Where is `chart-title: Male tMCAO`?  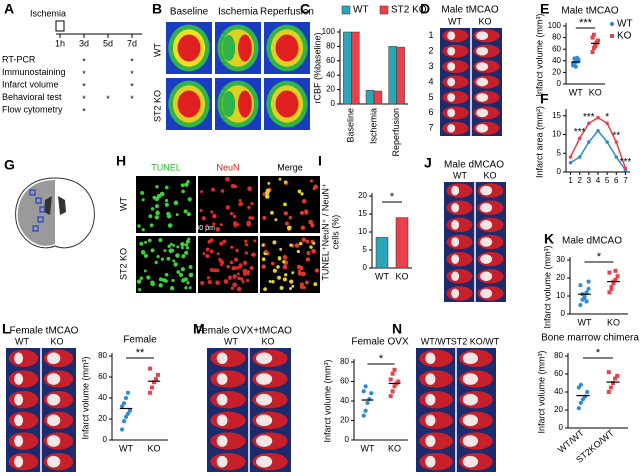
chart-title: Male tMCAO is located at coordinates (589, 11).